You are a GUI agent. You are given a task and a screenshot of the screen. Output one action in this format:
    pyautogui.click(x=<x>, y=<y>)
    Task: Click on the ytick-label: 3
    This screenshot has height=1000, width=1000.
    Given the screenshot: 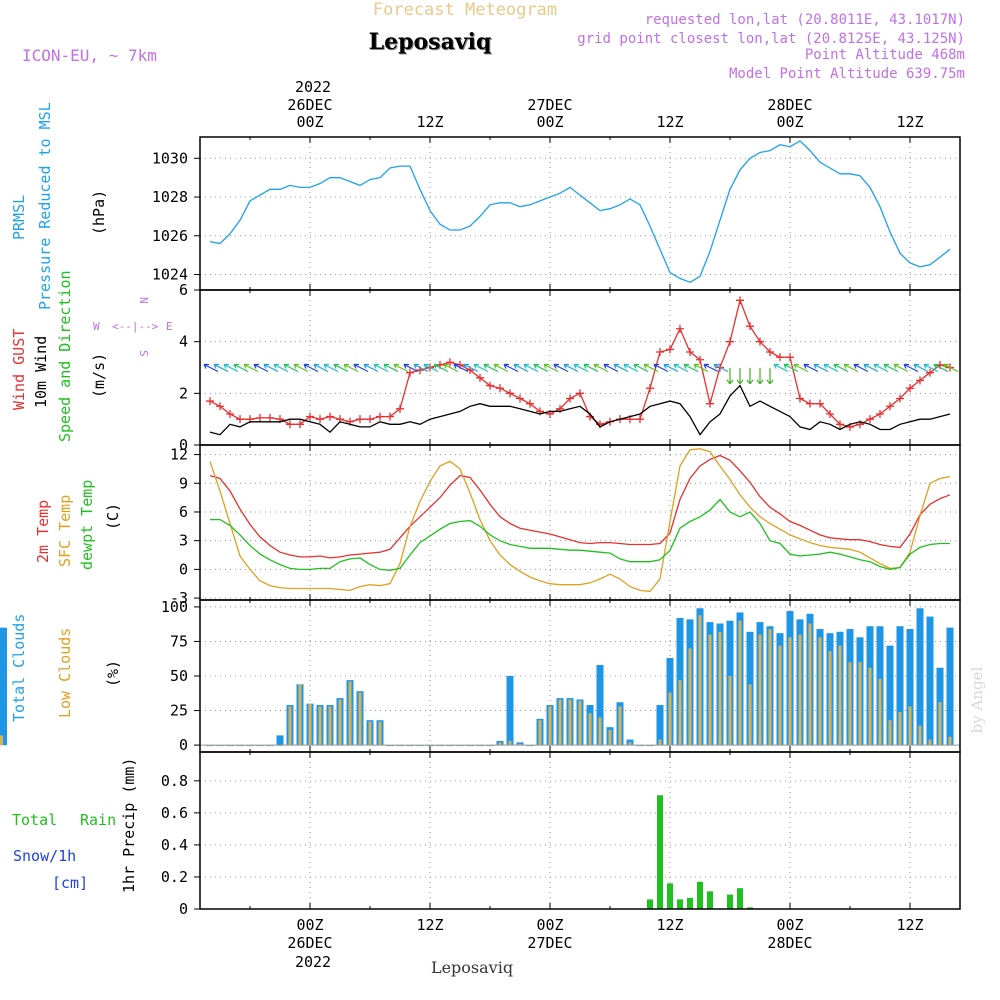 What is the action you would take?
    pyautogui.click(x=183, y=541)
    